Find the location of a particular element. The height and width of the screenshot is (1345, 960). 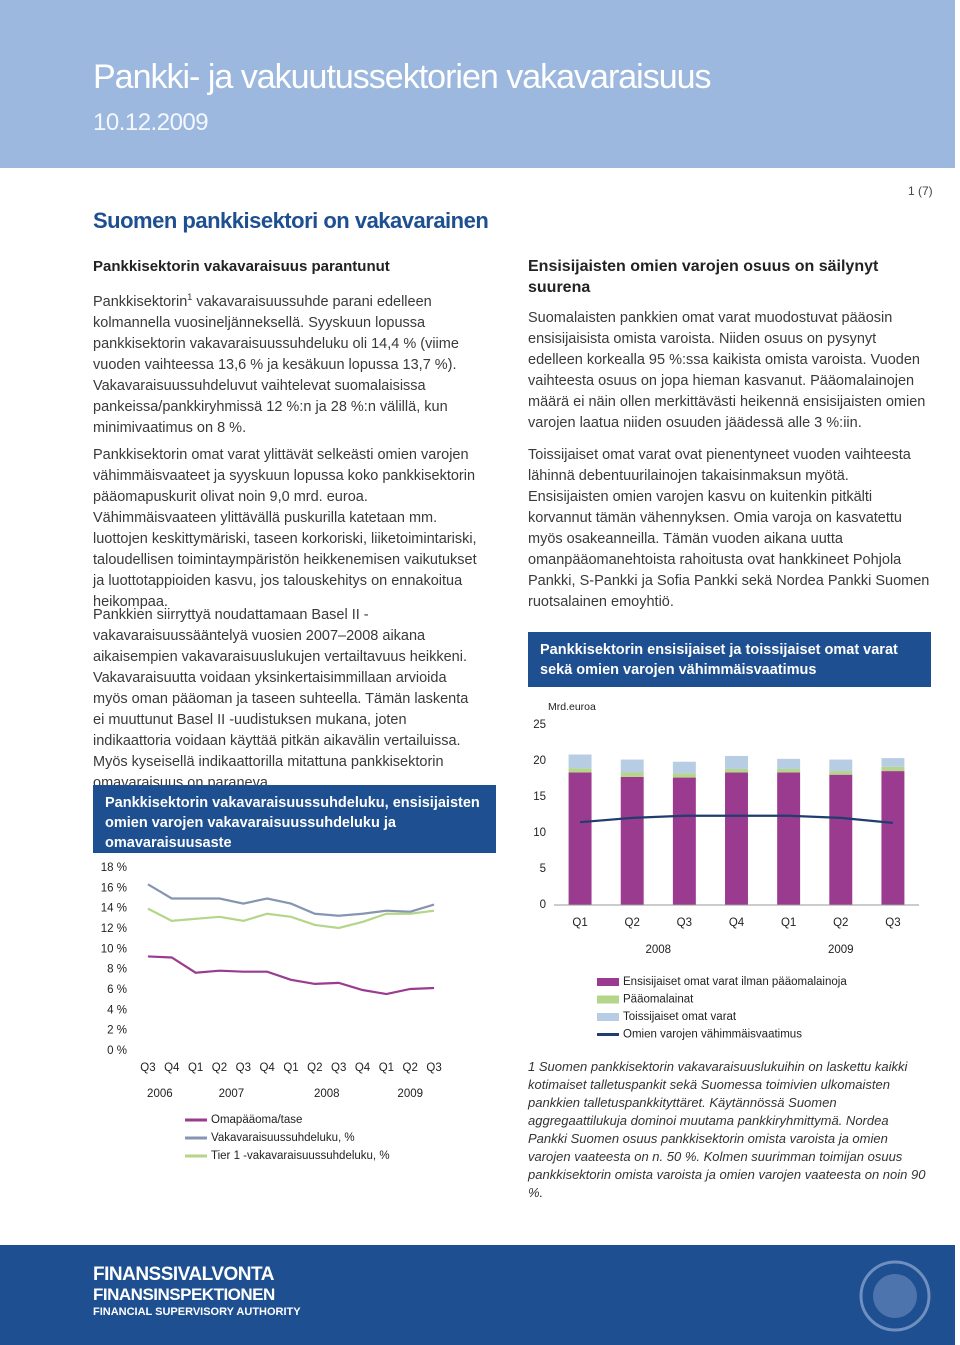

y-tick-label: 10 is located at coordinates (539, 833).